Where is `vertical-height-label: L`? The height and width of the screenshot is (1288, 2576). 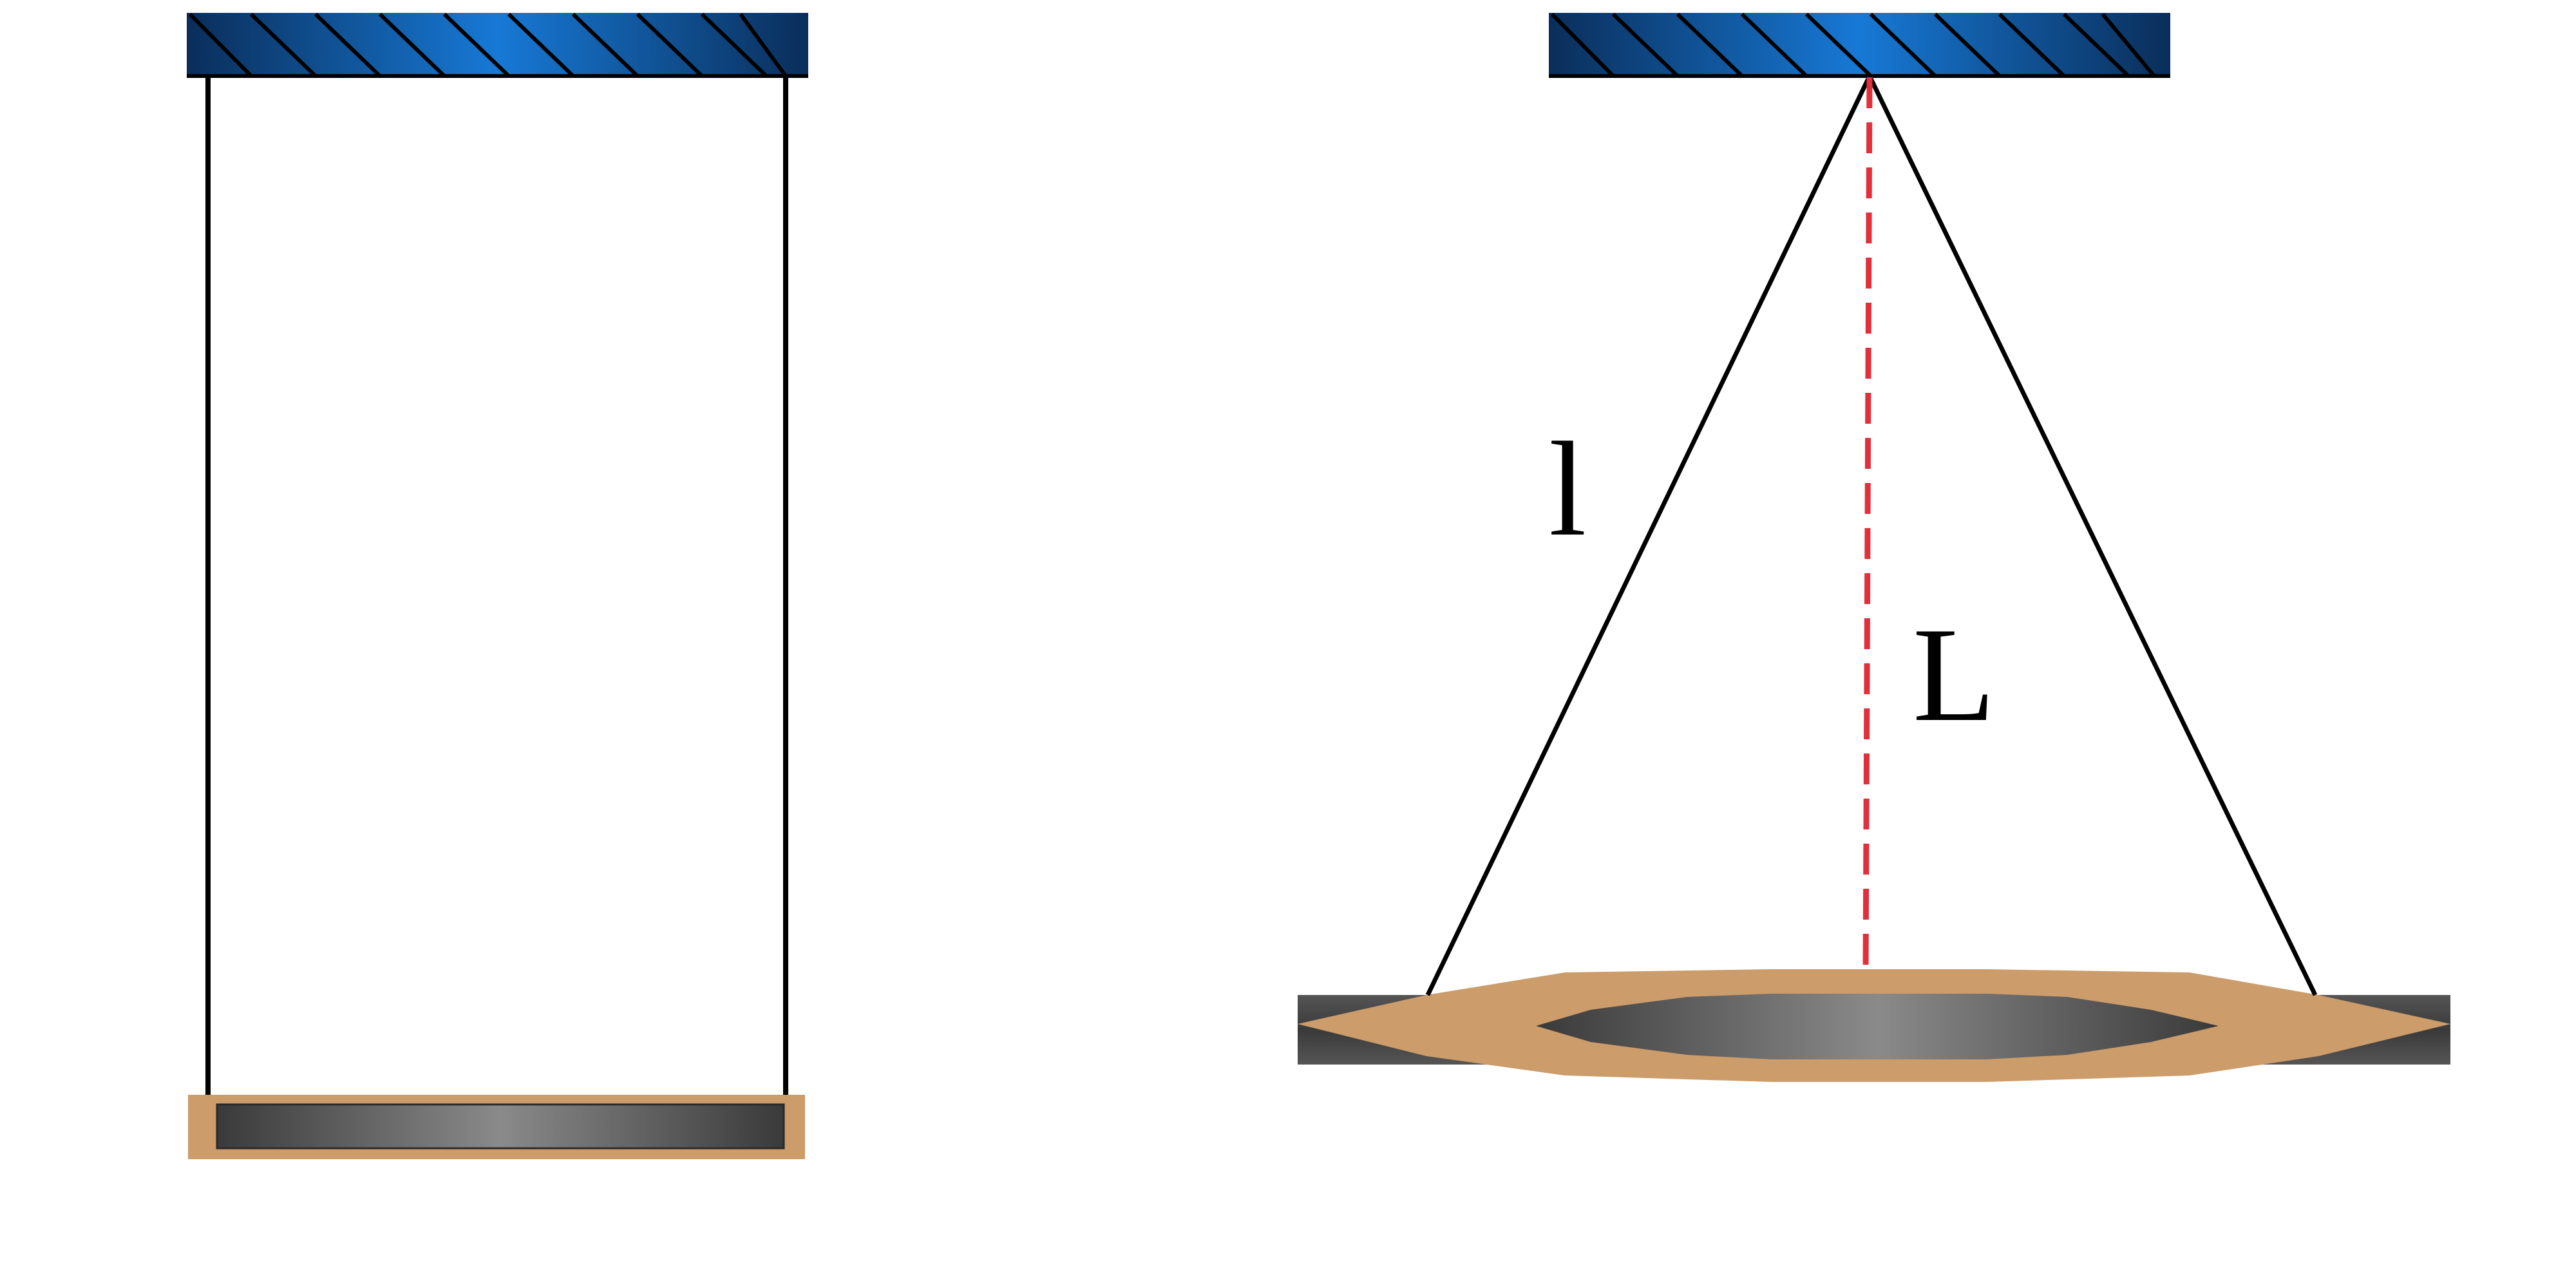 vertical-height-label: L is located at coordinates (1954, 675).